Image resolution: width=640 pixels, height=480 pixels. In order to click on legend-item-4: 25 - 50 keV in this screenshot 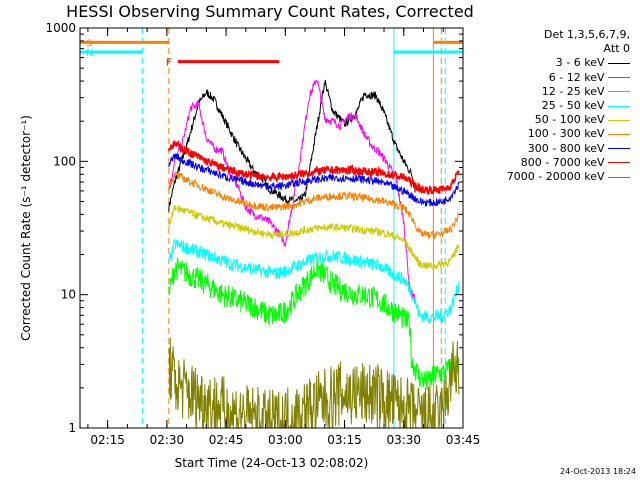, I will do `click(550, 106)`.